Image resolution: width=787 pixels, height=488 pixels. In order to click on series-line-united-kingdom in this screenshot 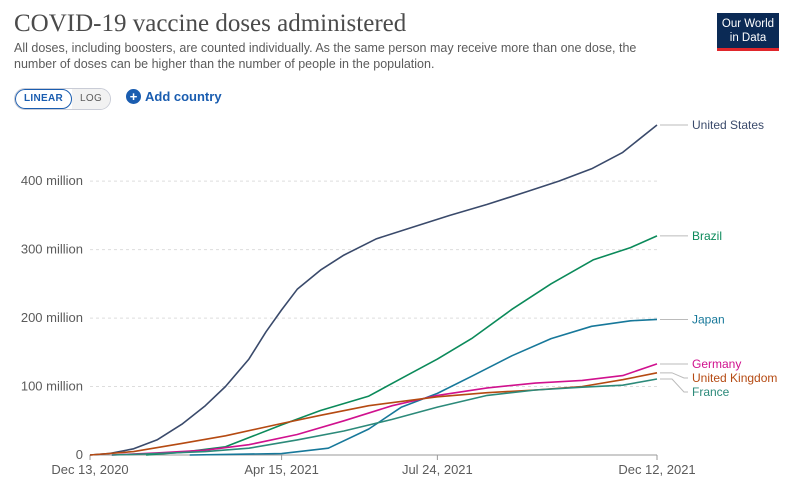, I will do `click(373, 414)`.